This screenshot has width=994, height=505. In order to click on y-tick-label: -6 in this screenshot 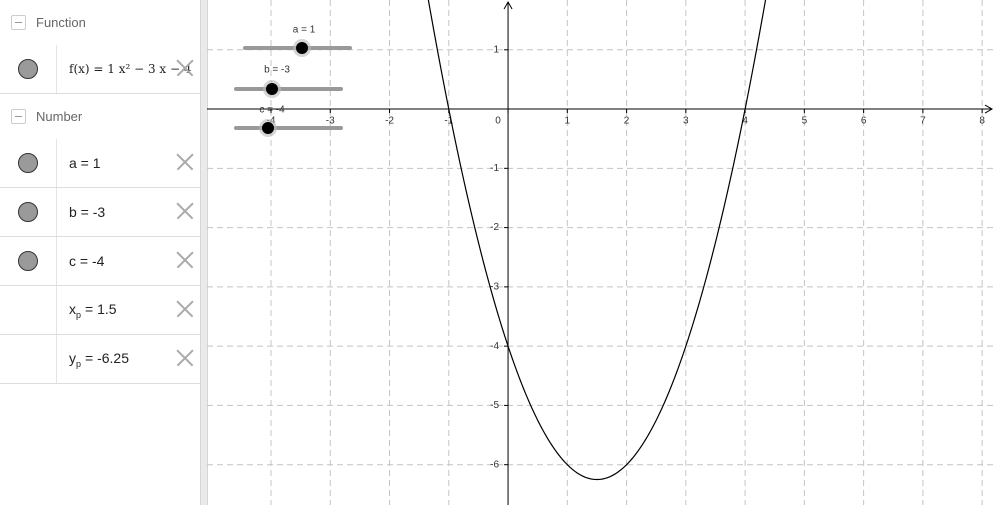, I will do `click(494, 464)`.